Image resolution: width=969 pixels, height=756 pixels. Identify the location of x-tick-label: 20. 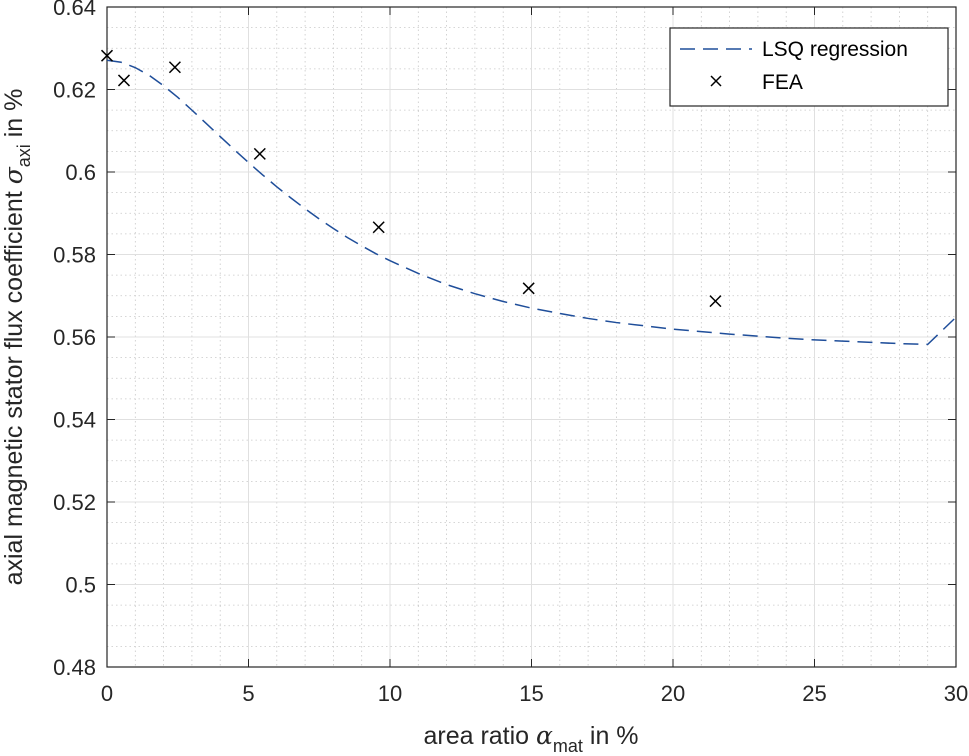
(673, 693).